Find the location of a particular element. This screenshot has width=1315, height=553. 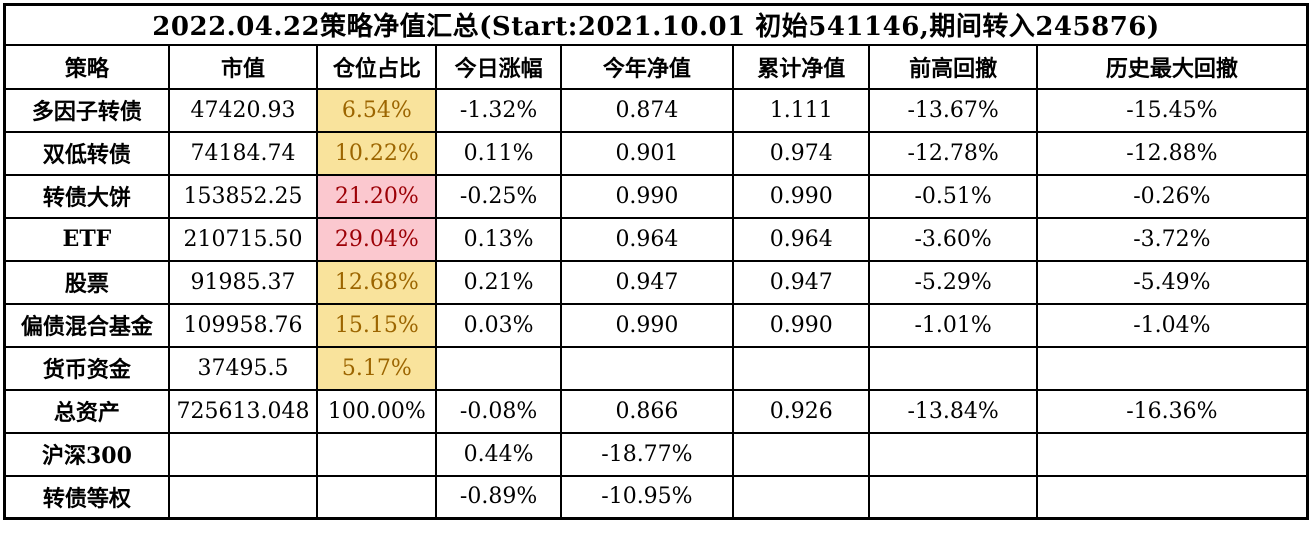

cell-strategy: 多因子转债 is located at coordinates (86, 110).